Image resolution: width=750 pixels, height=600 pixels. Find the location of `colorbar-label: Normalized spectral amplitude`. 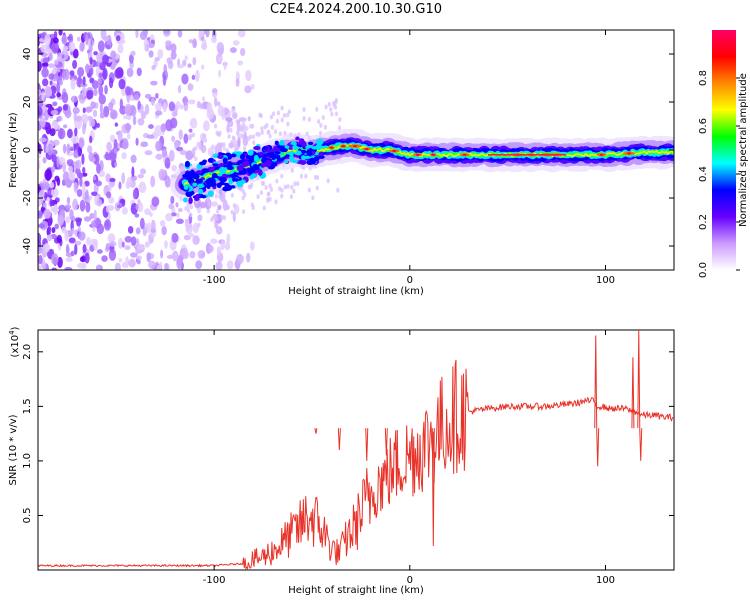

colorbar-label: Normalized spectral amplitude is located at coordinates (743, 150).